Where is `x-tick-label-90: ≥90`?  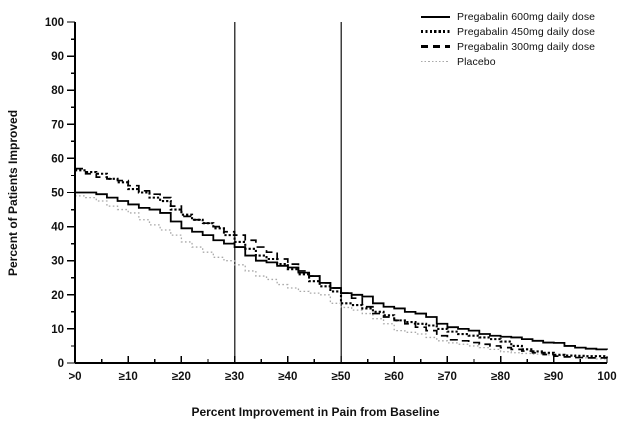
x-tick-label-90: ≥90 is located at coordinates (553, 377).